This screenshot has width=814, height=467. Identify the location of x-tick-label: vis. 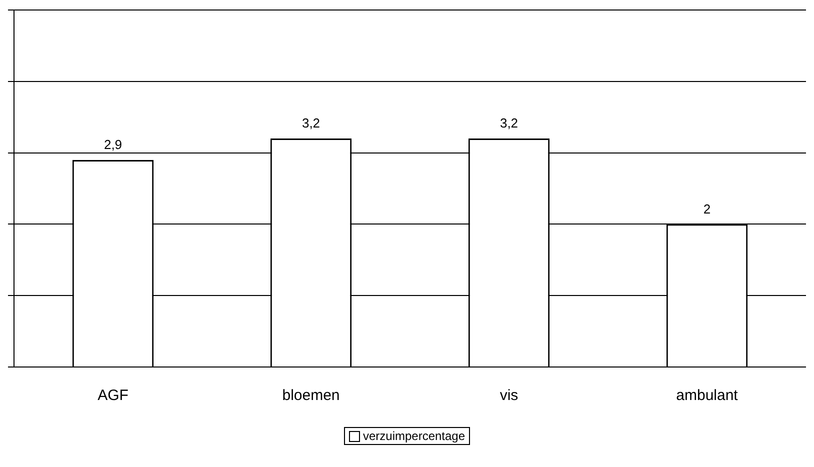
(509, 395).